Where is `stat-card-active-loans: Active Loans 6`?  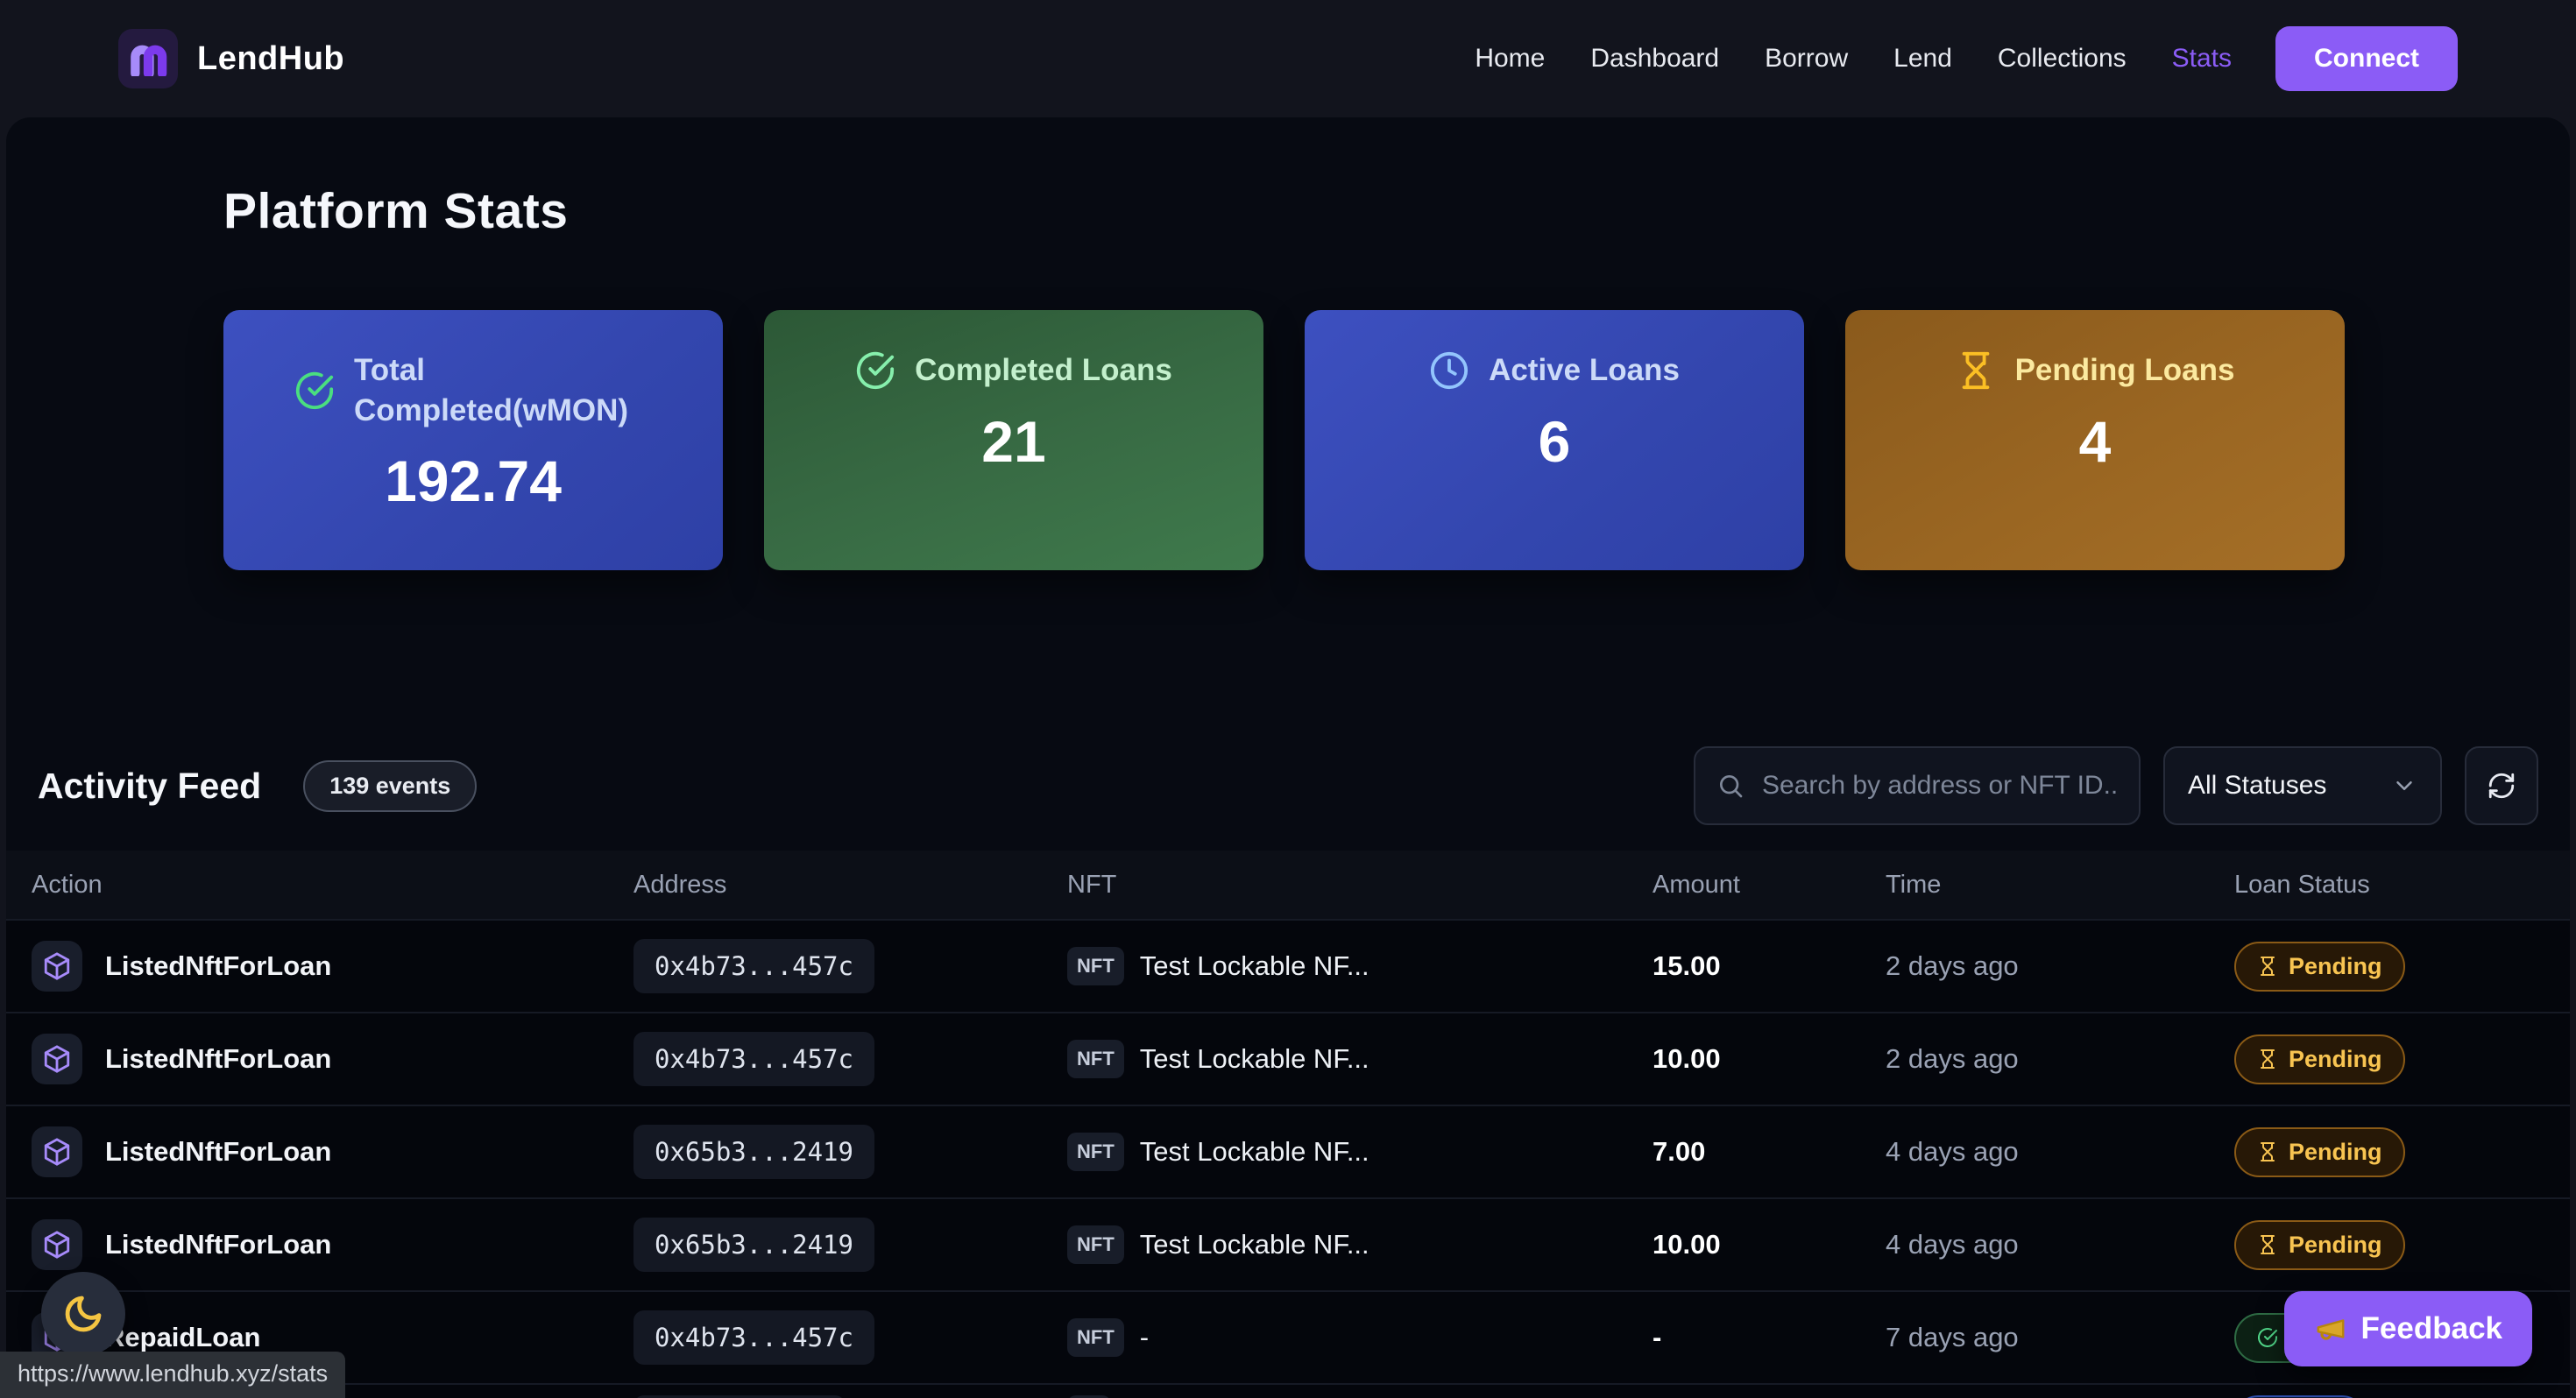 stat-card-active-loans: Active Loans 6 is located at coordinates (1554, 440).